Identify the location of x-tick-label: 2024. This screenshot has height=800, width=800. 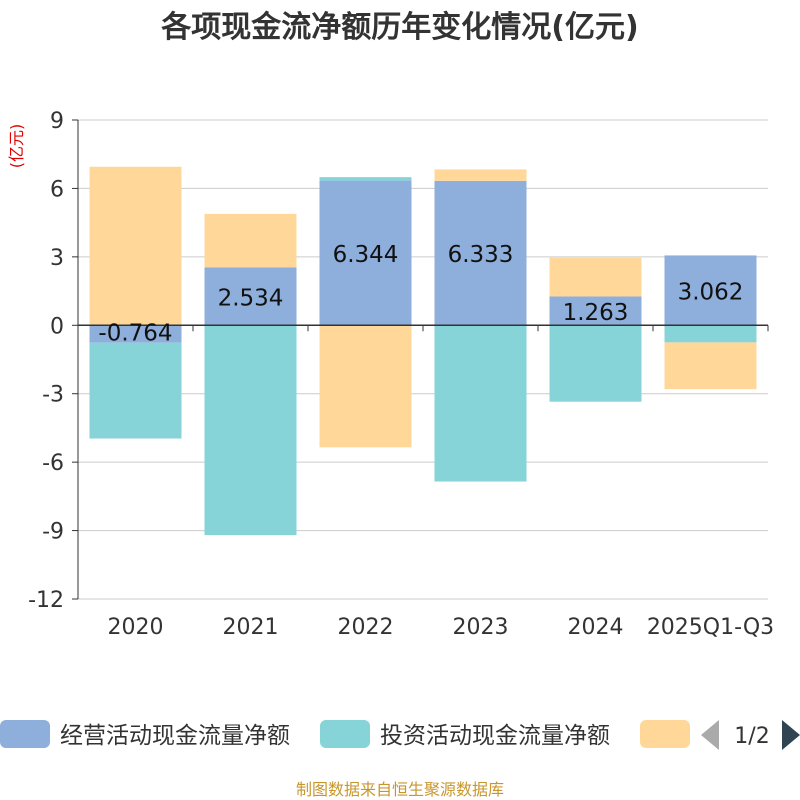
(596, 627).